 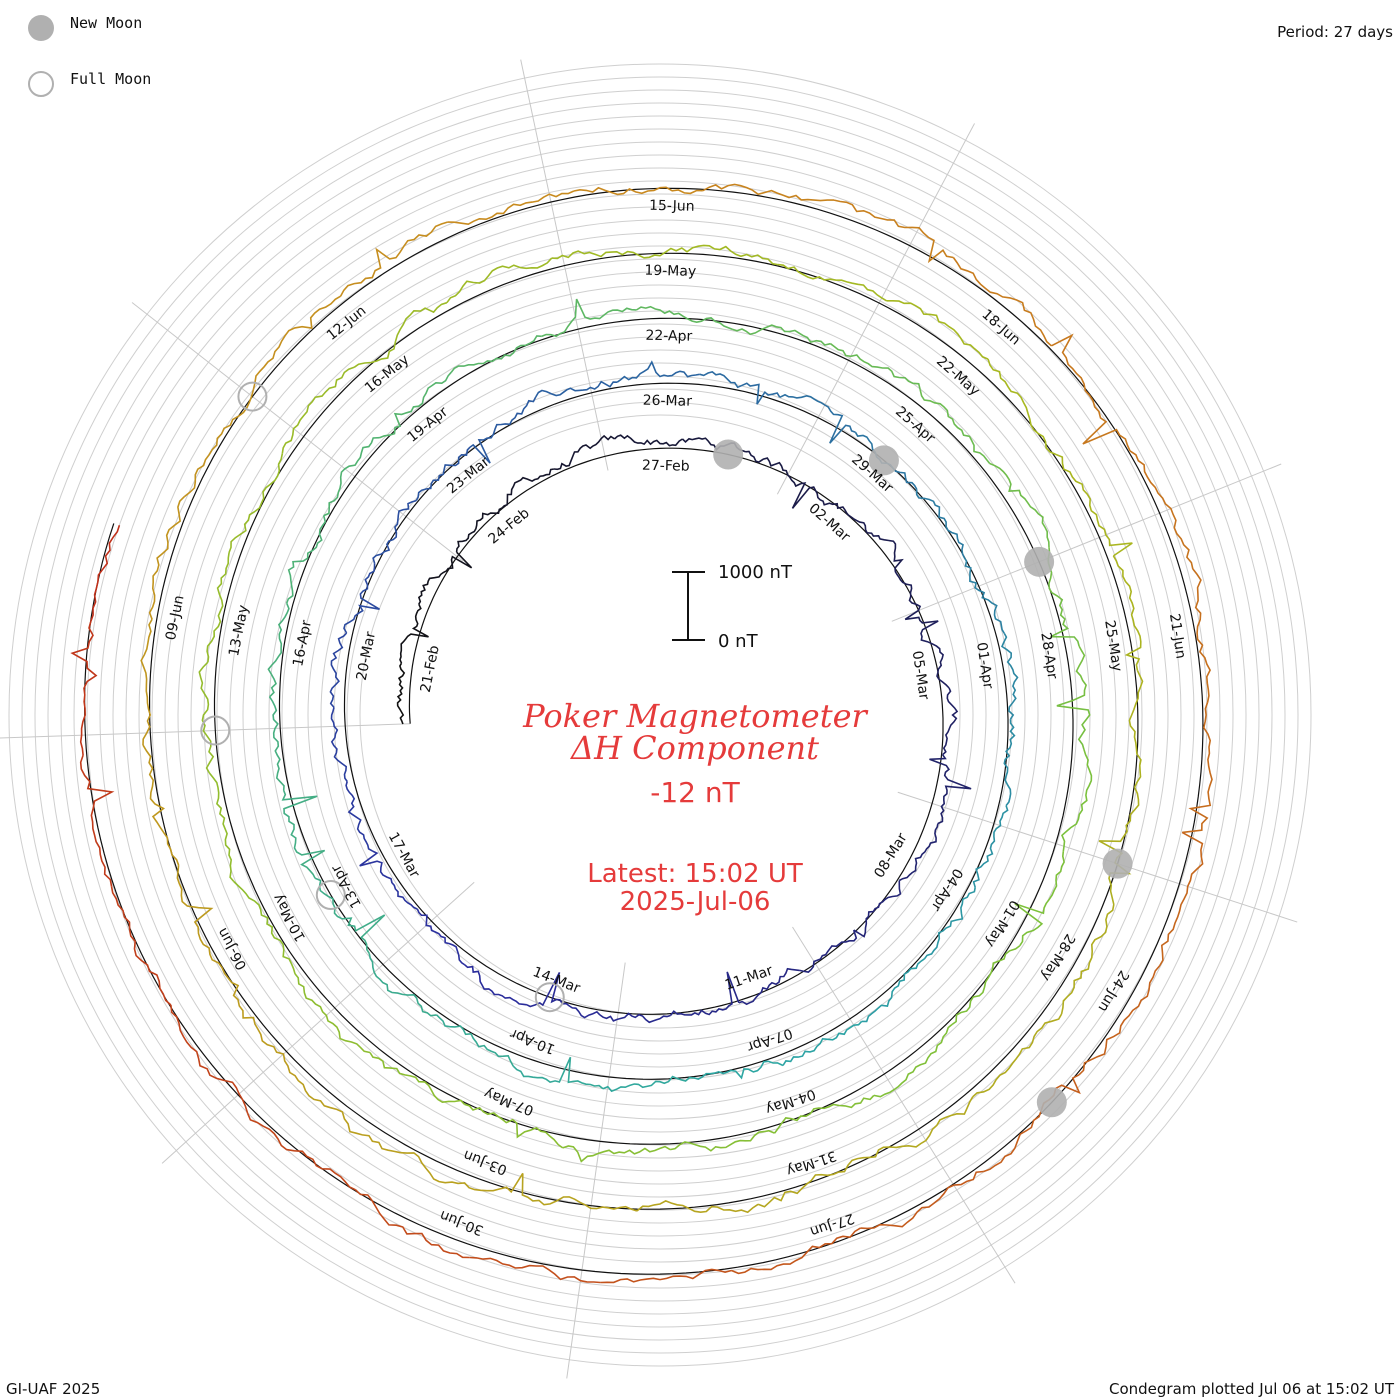 I want to click on date-label: 24-Jun, so click(x=1112, y=990).